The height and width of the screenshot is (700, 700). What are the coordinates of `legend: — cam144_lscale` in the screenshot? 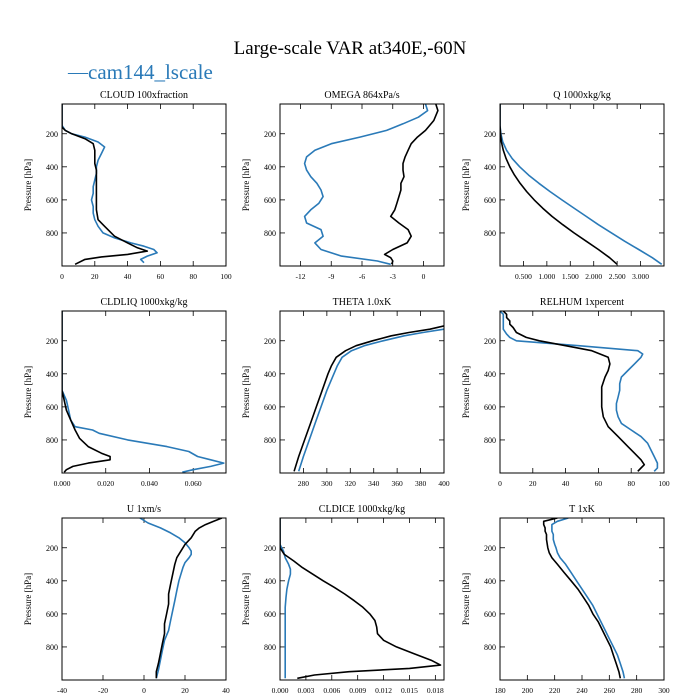 It's located at (140, 72).